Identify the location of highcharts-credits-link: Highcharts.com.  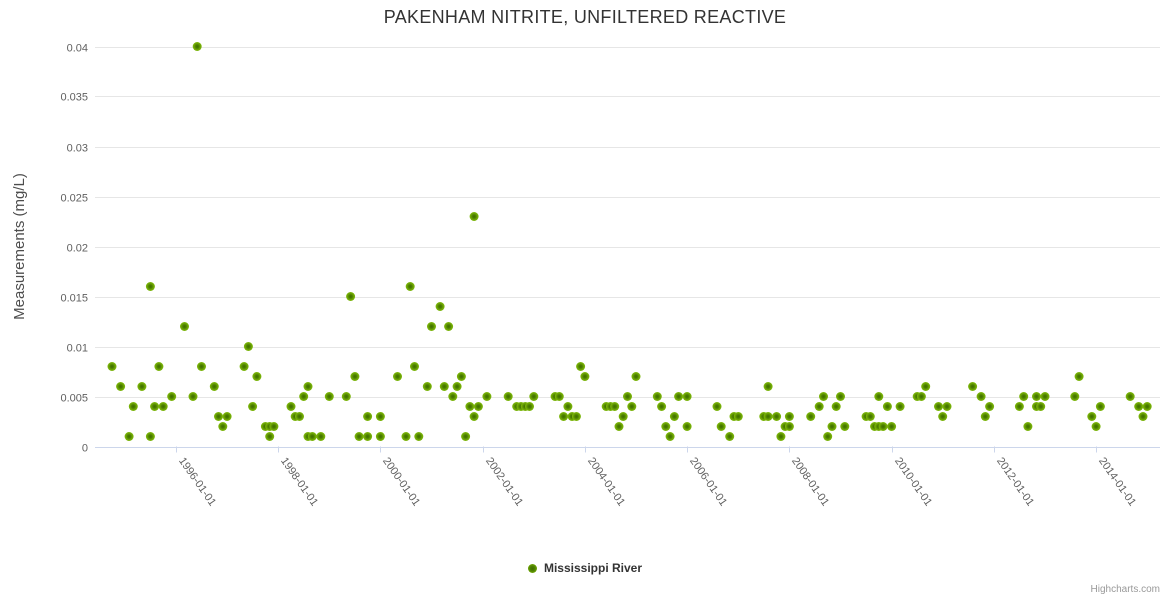
(1125, 589).